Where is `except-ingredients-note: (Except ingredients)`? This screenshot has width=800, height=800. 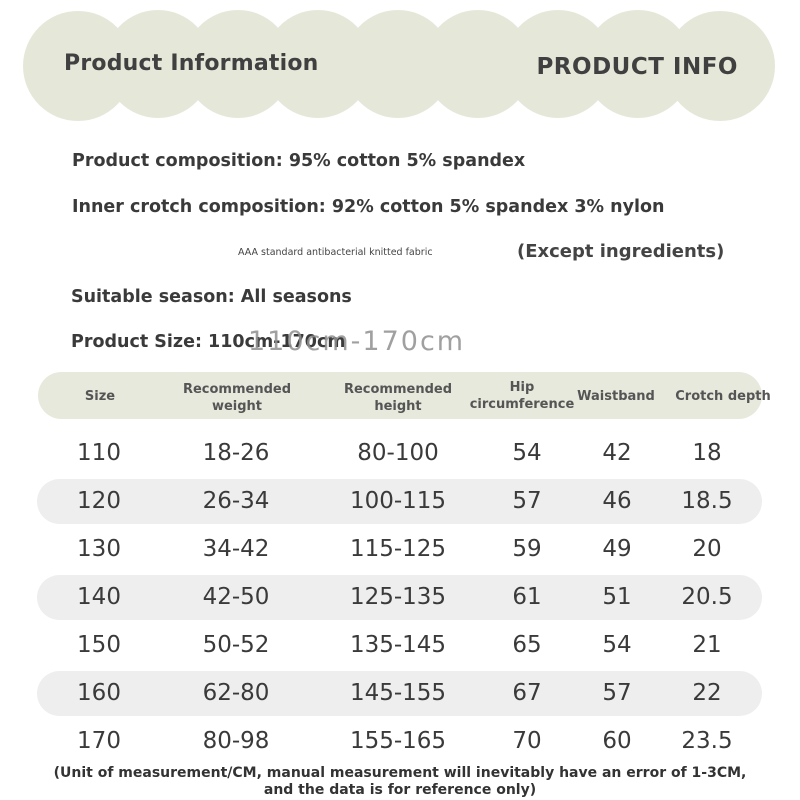 except-ingredients-note: (Except ingredients) is located at coordinates (621, 251).